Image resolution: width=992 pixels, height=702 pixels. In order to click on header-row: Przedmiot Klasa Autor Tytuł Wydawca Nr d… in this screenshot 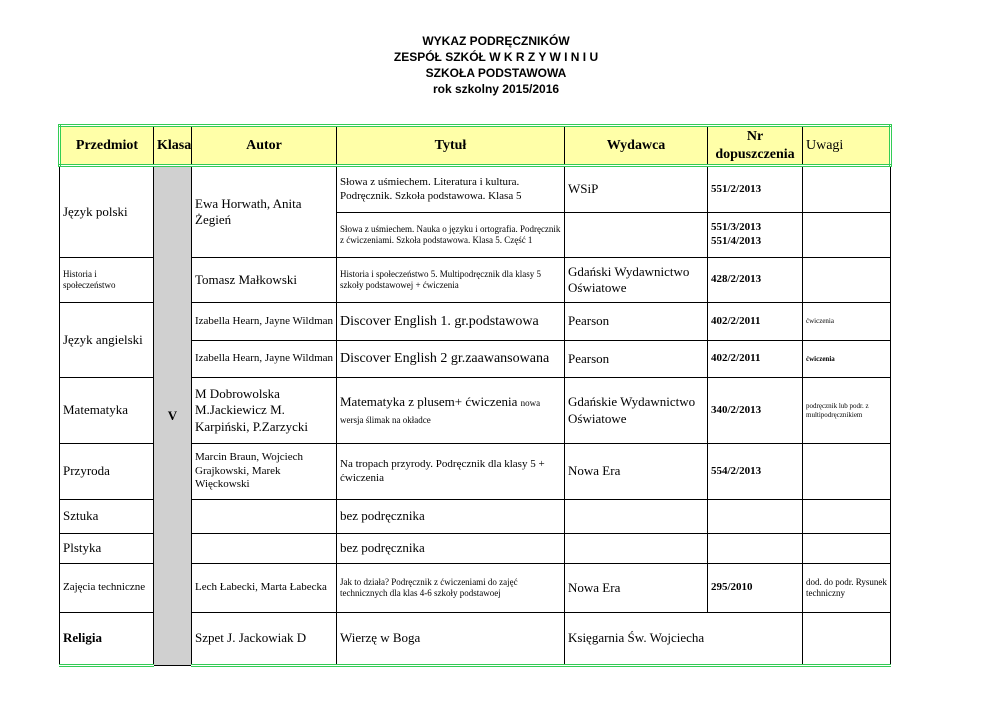, I will do `click(475, 145)`.